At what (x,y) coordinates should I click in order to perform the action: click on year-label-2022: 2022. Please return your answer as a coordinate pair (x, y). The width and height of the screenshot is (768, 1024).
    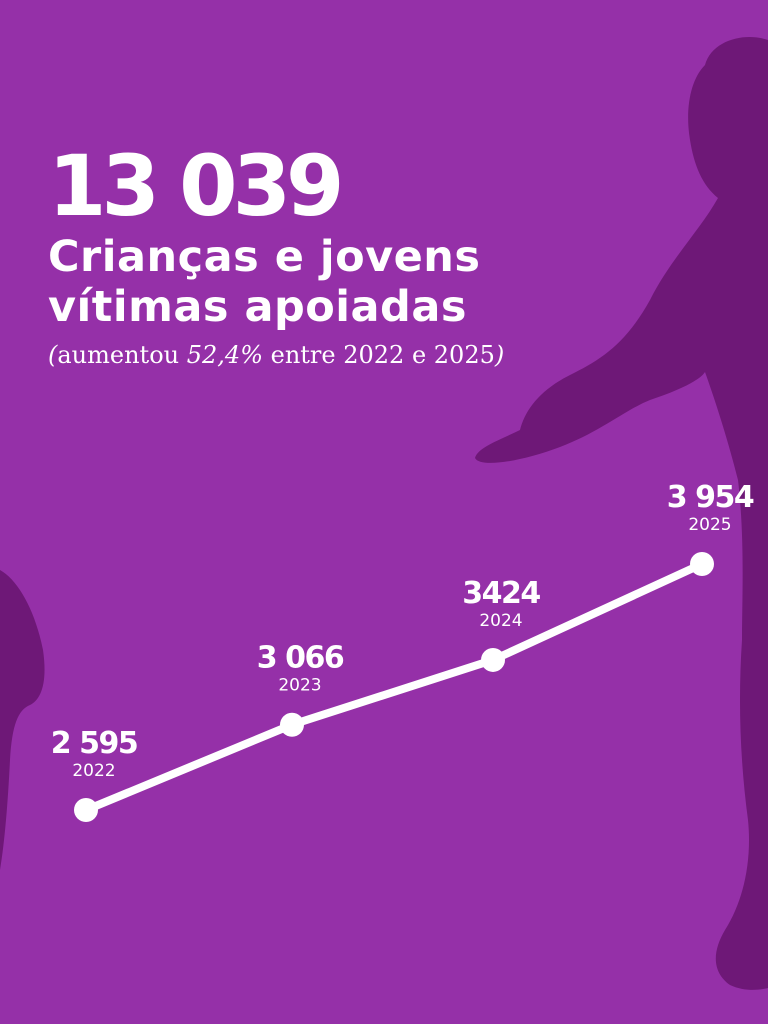
    Looking at the image, I should click on (93, 771).